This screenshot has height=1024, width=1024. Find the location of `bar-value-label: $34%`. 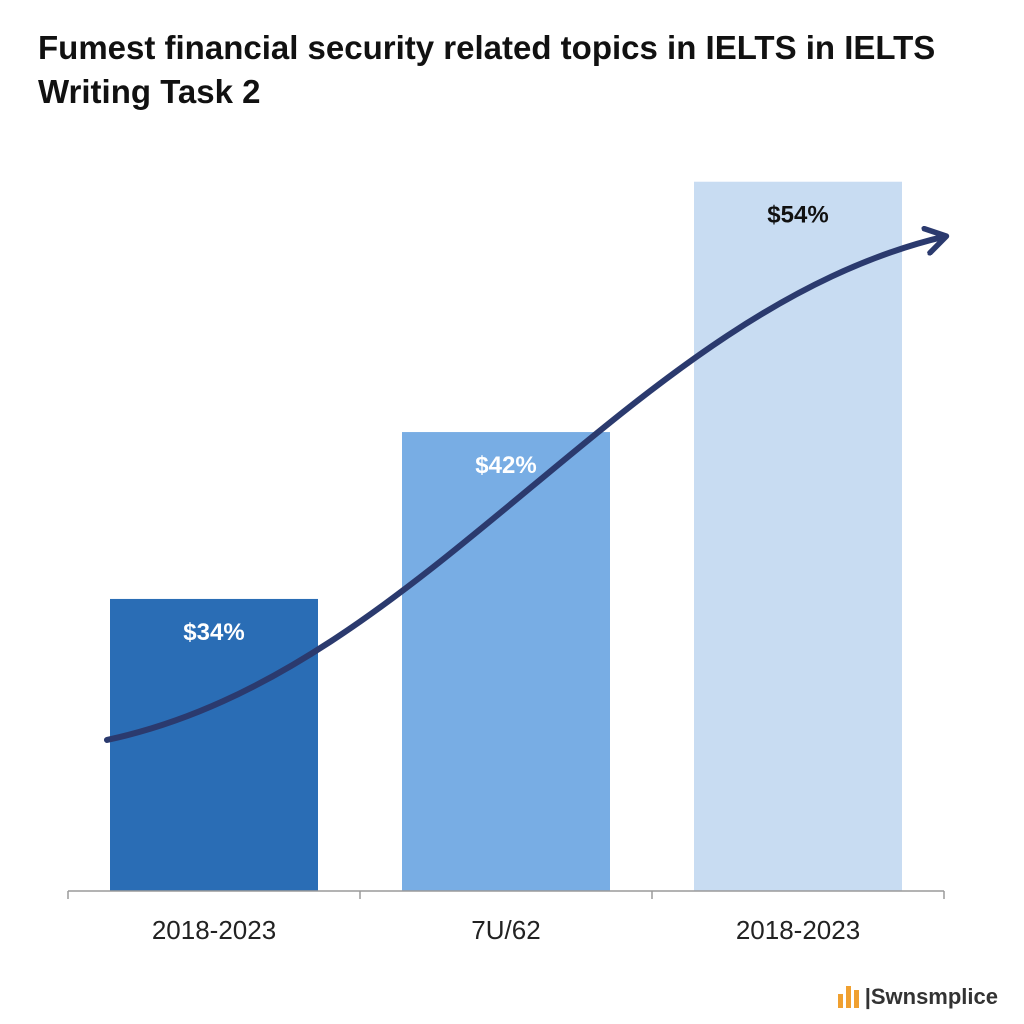

bar-value-label: $34% is located at coordinates (213, 632).